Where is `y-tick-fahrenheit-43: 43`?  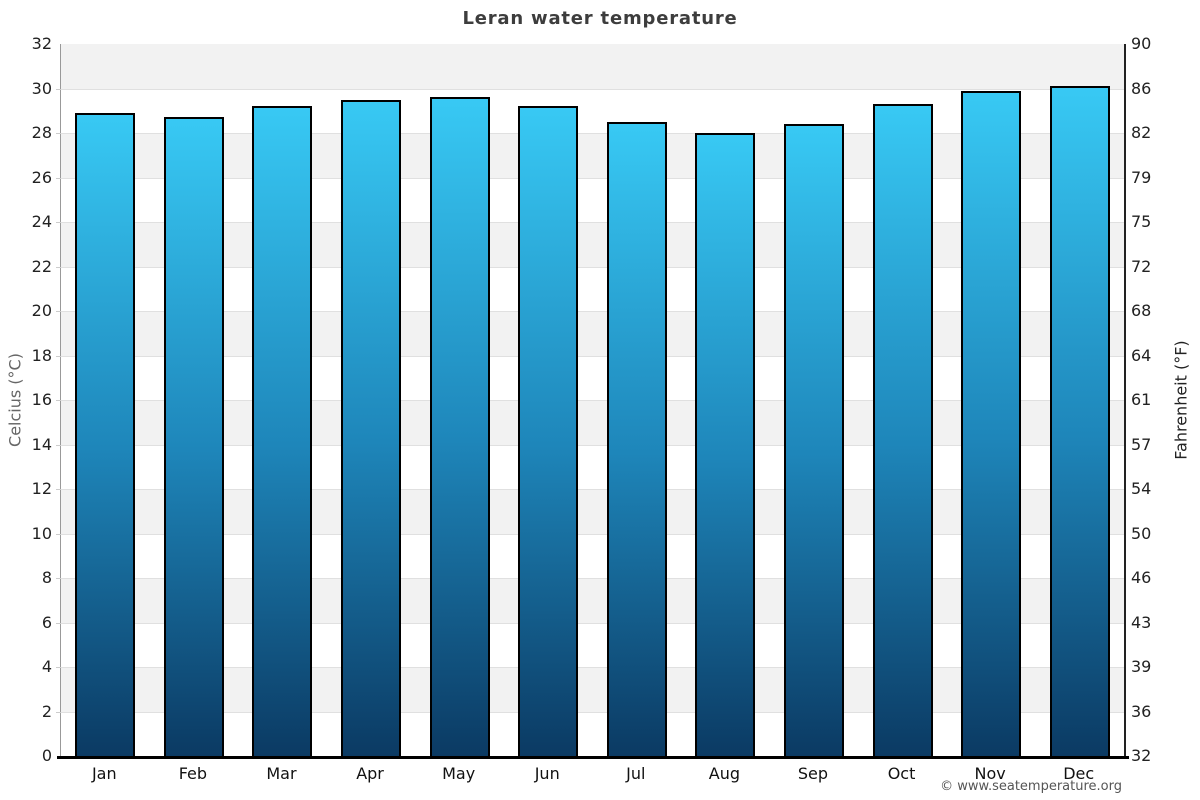
y-tick-fahrenheit-43: 43 is located at coordinates (1141, 622).